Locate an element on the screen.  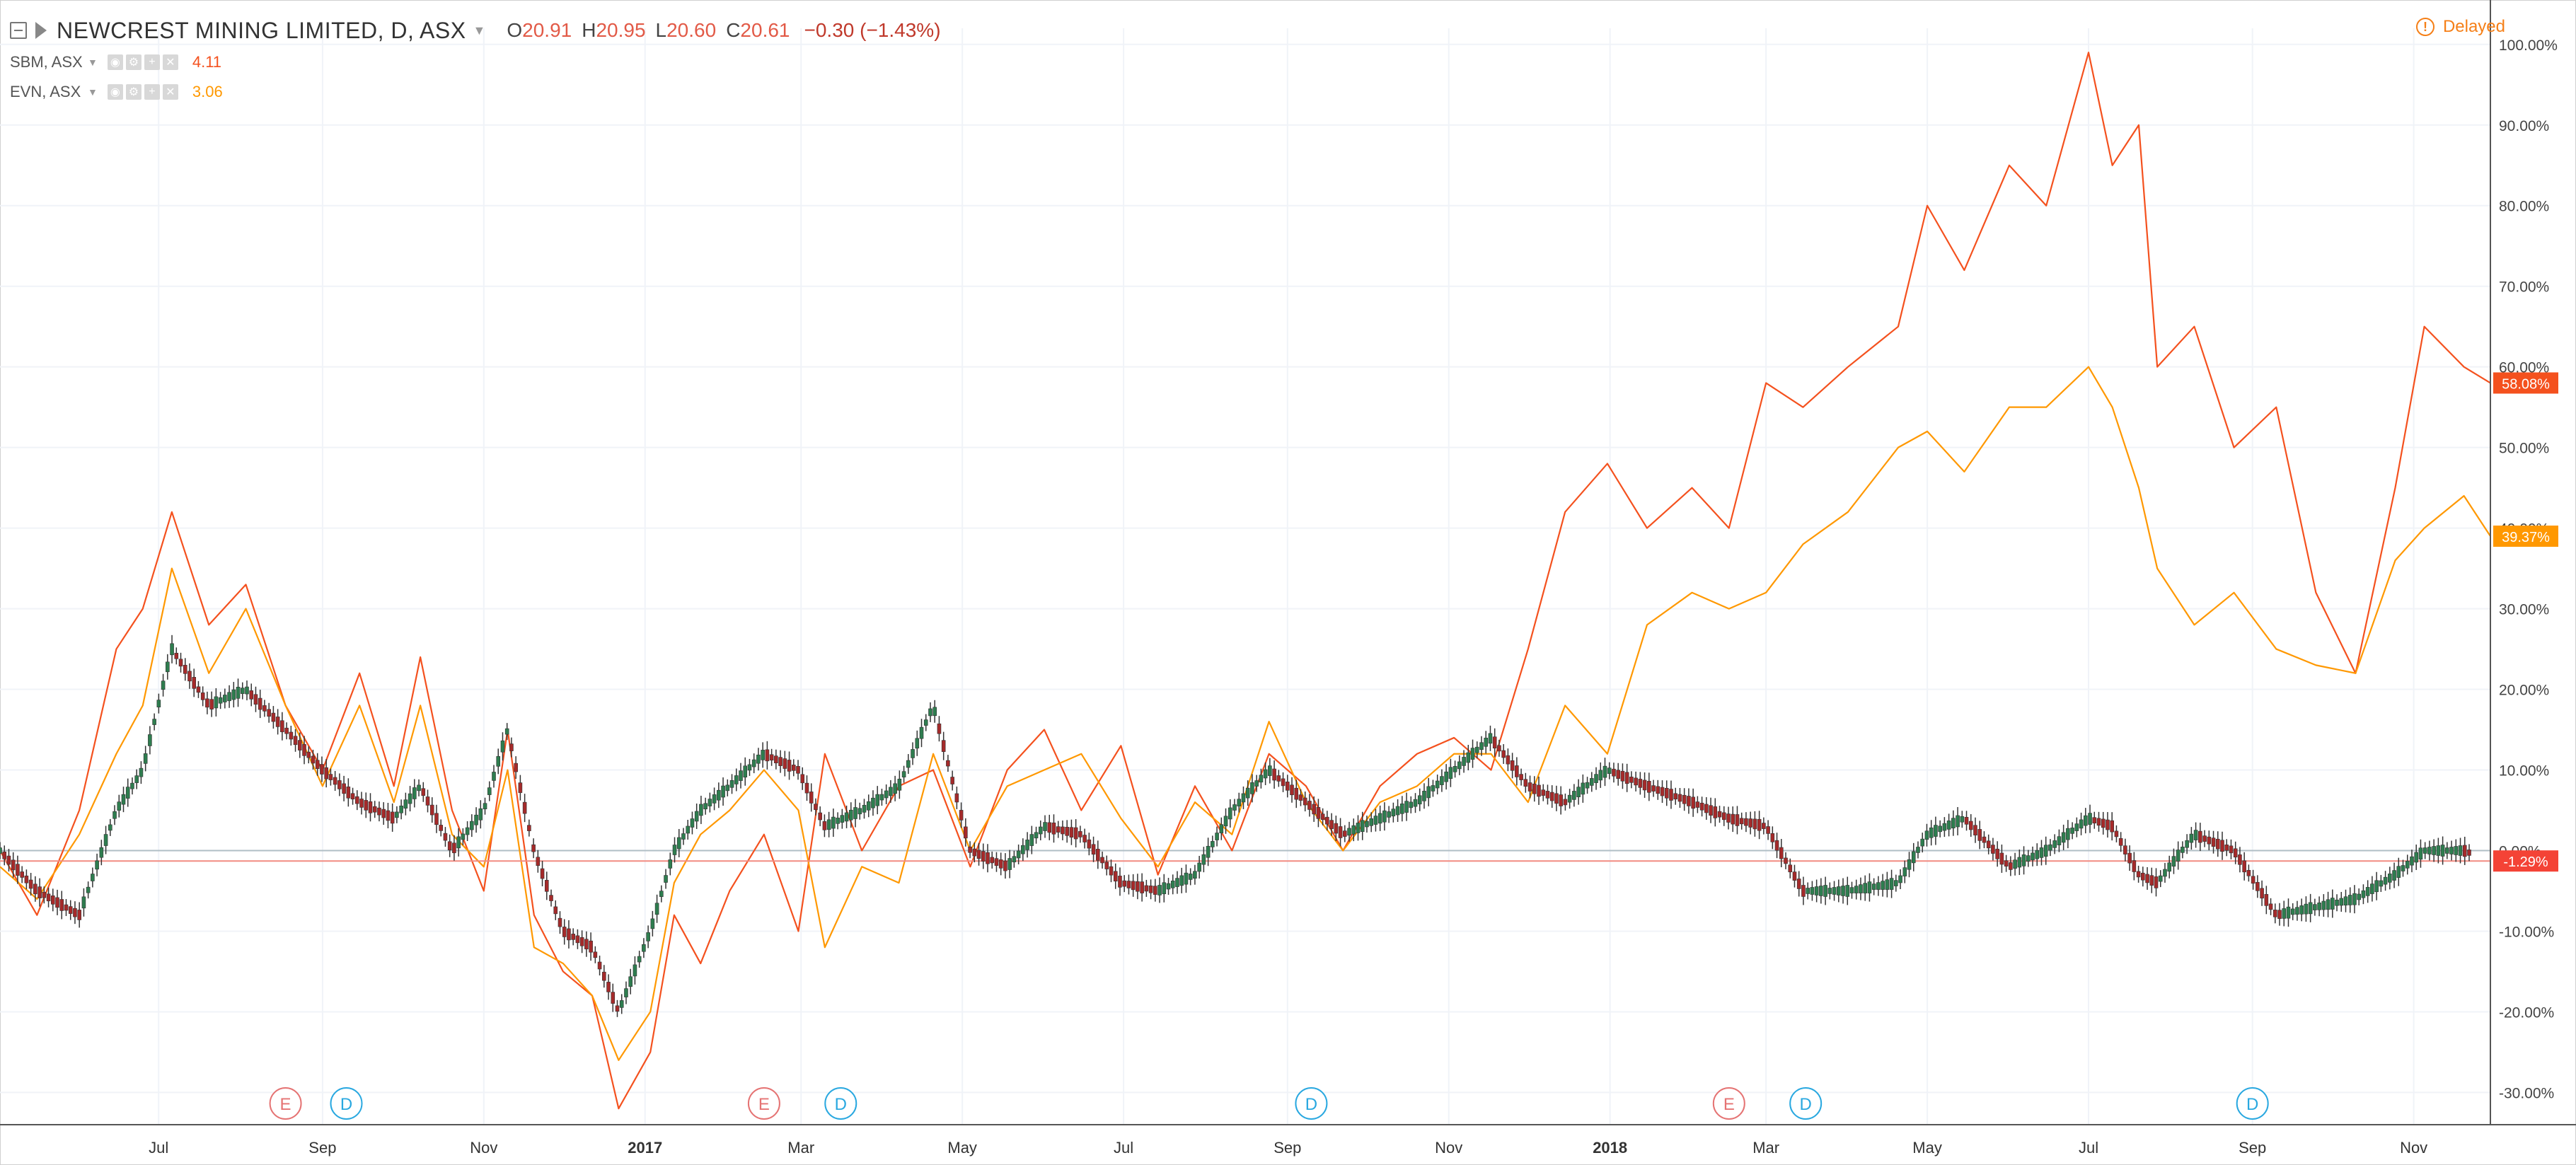
symbol-title: NEWCREST MINING LIMITED, D, ASX is located at coordinates (261, 30).